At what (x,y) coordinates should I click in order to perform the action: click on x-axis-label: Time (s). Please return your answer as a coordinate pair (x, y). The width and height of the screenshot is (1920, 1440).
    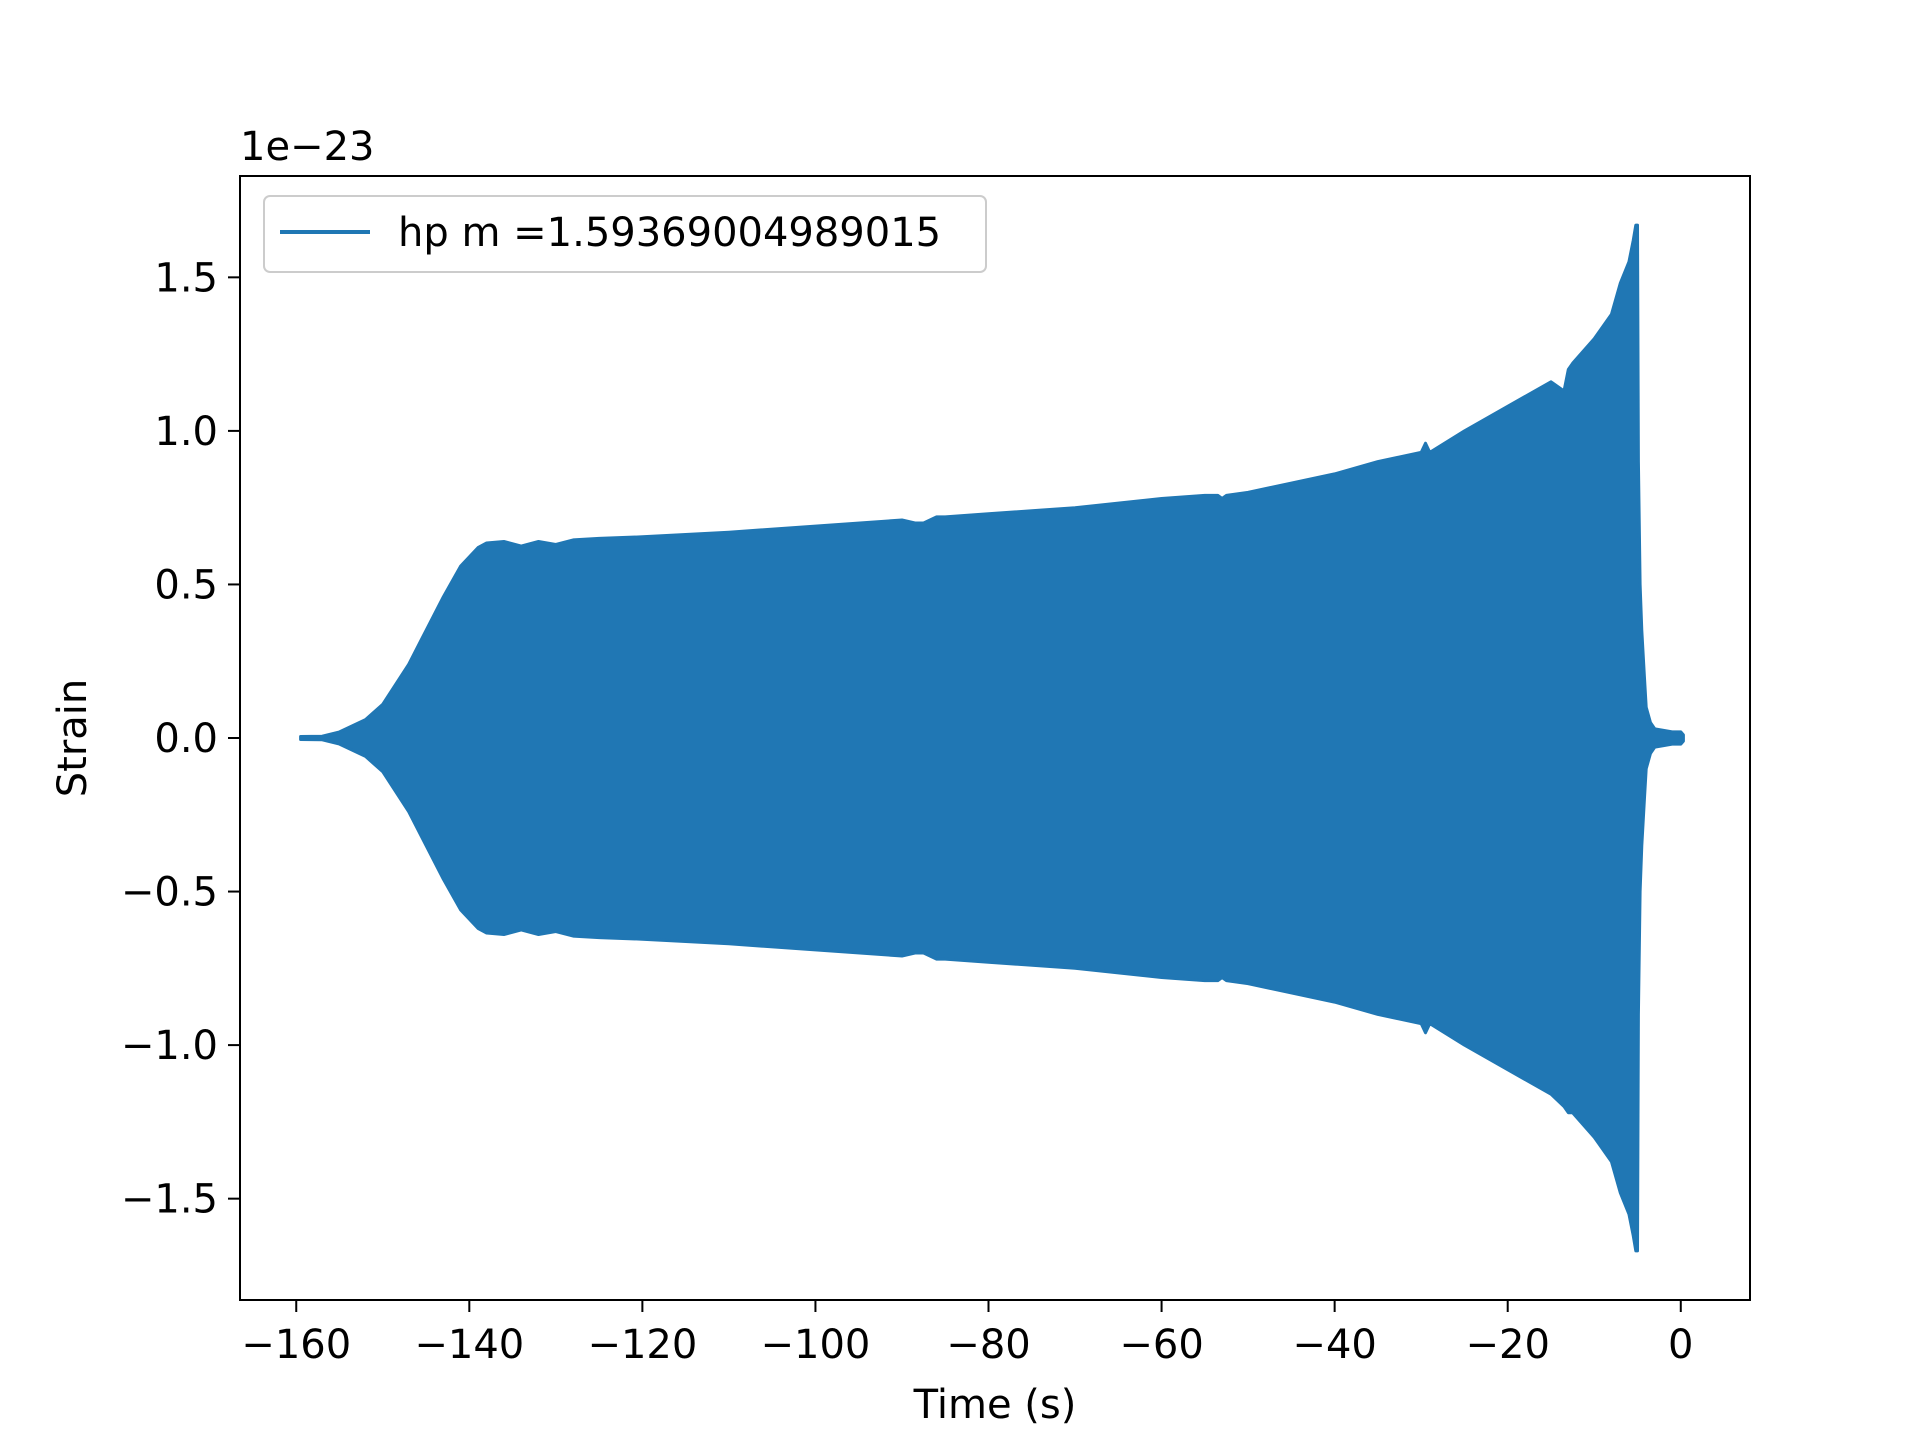
    Looking at the image, I should click on (995, 1405).